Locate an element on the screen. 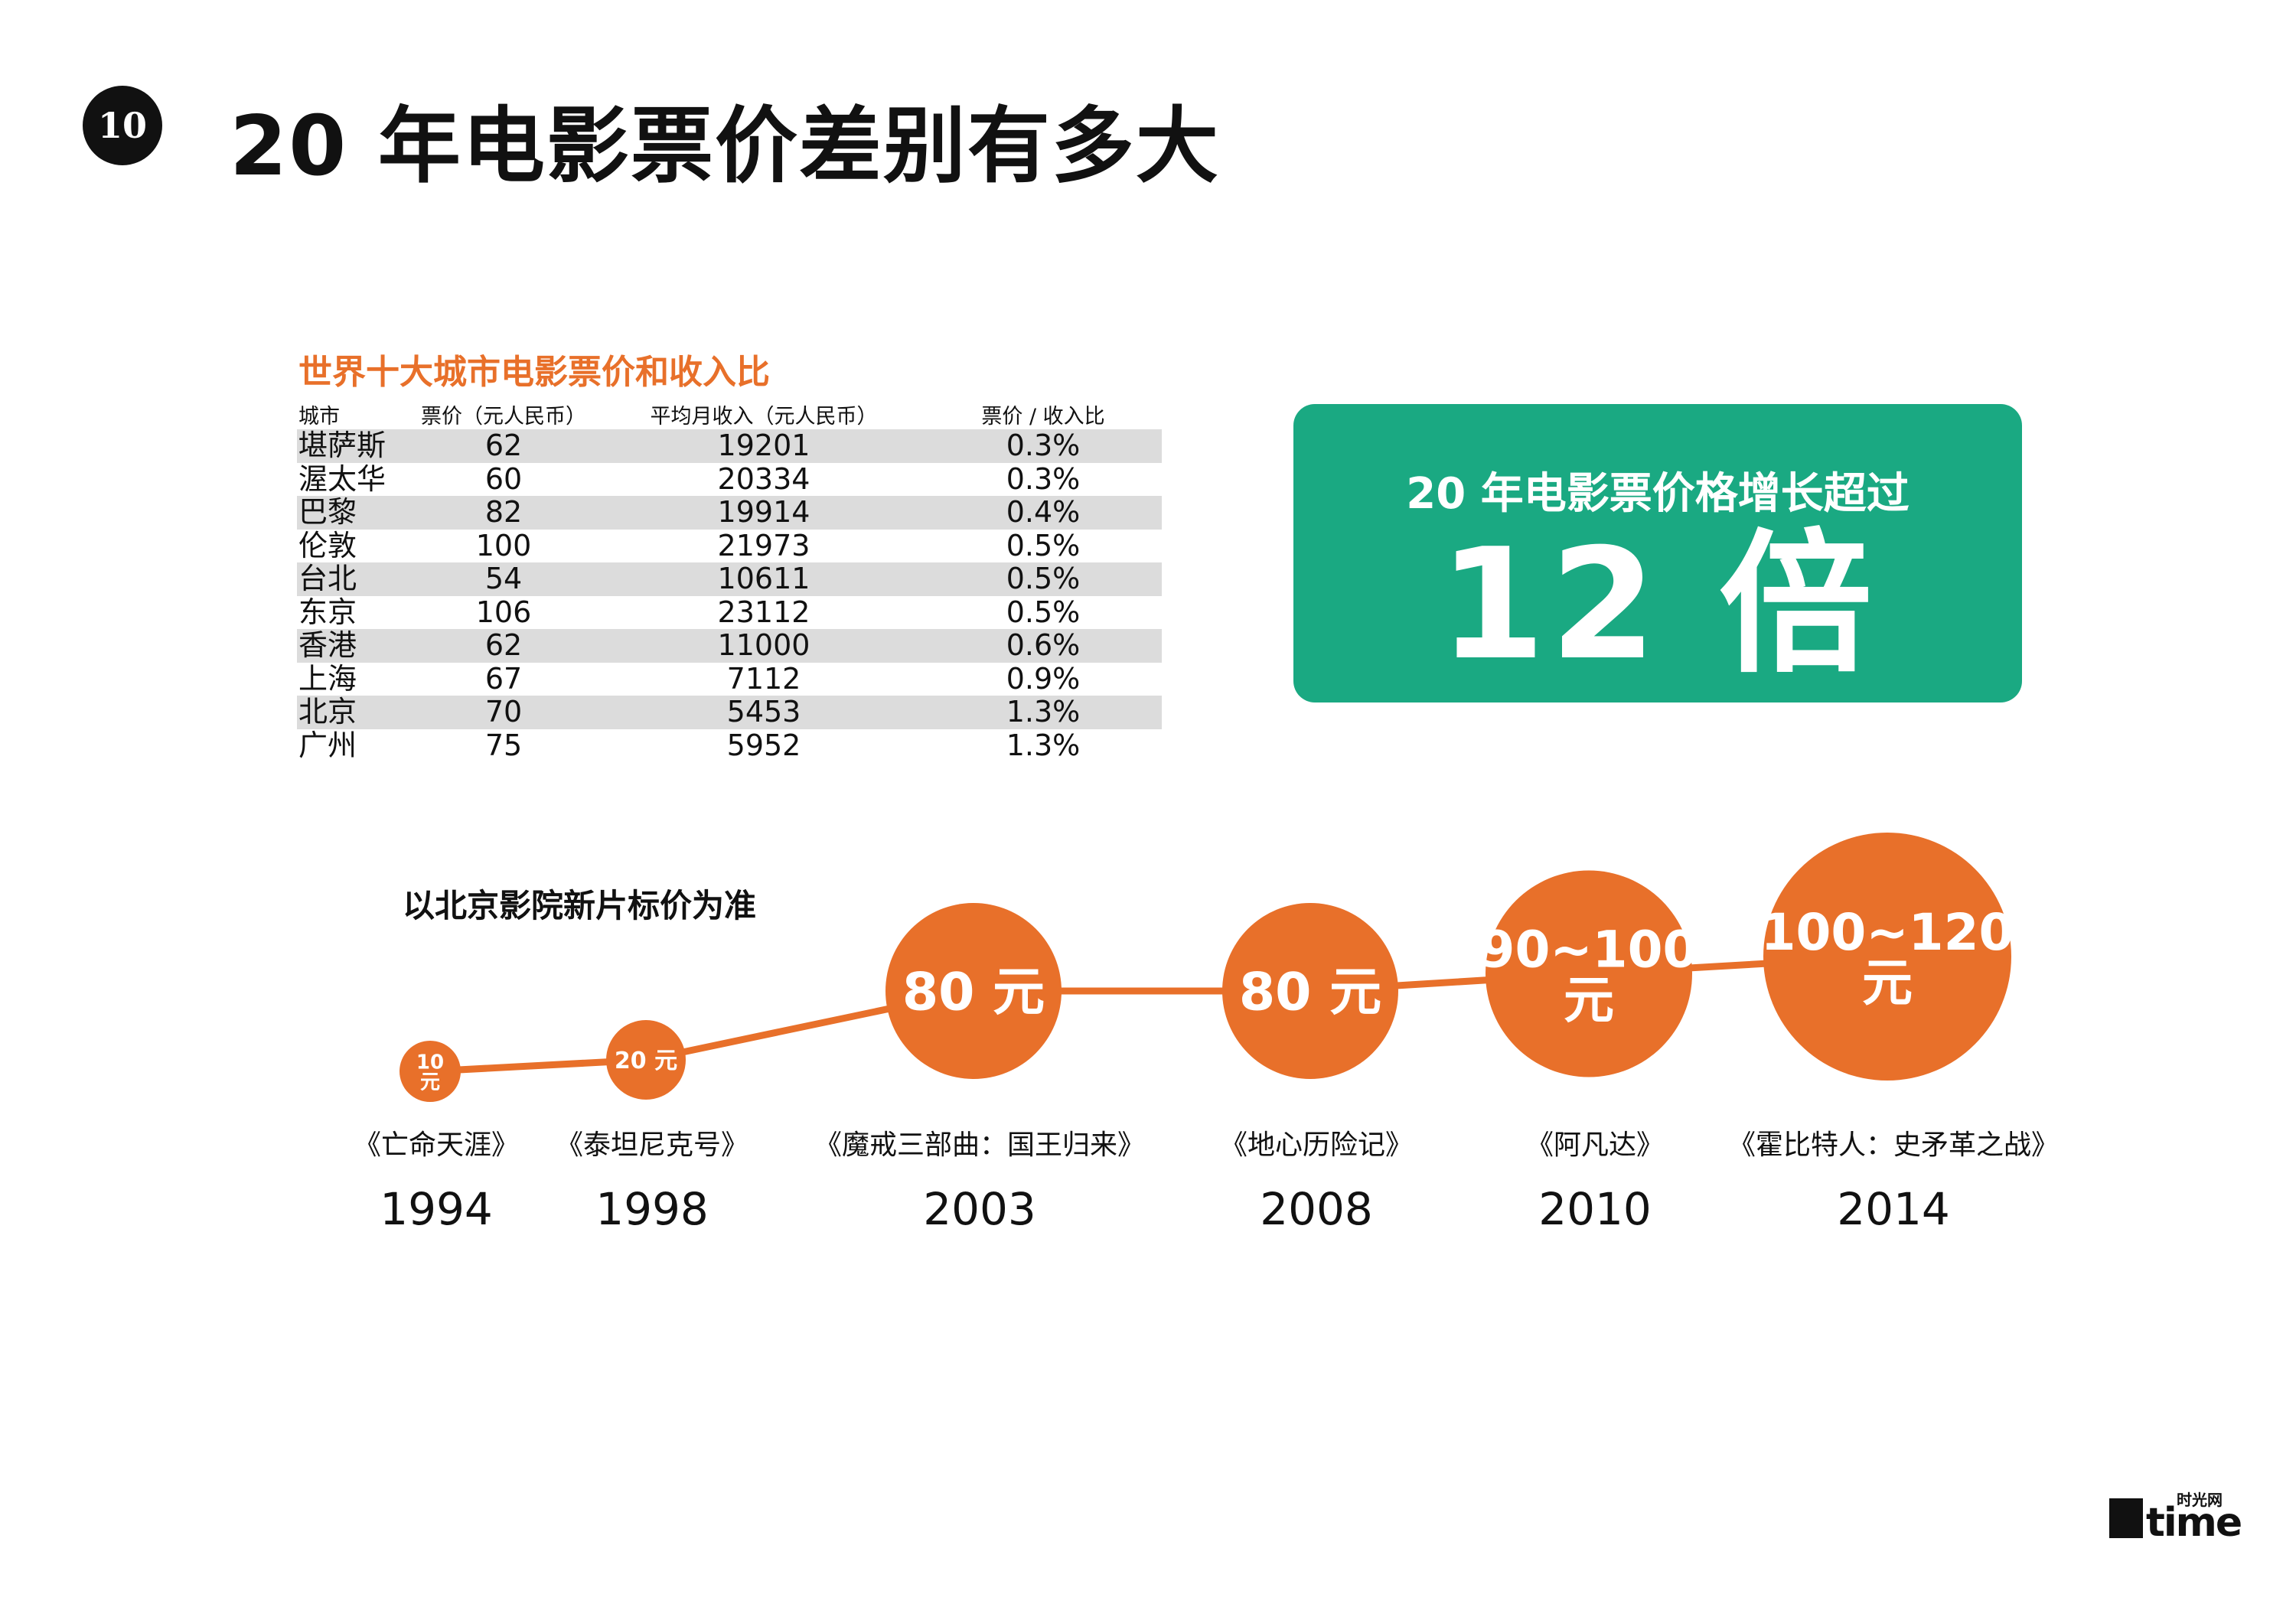 The height and width of the screenshot is (1607, 2296). city-cell: 伦敦 is located at coordinates (327, 545).